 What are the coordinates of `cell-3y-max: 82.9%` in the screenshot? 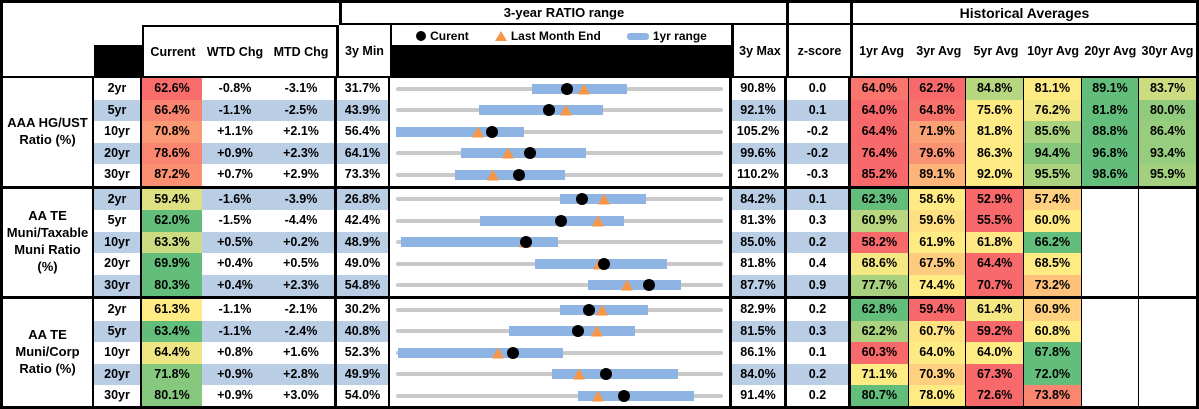 It's located at (759, 310).